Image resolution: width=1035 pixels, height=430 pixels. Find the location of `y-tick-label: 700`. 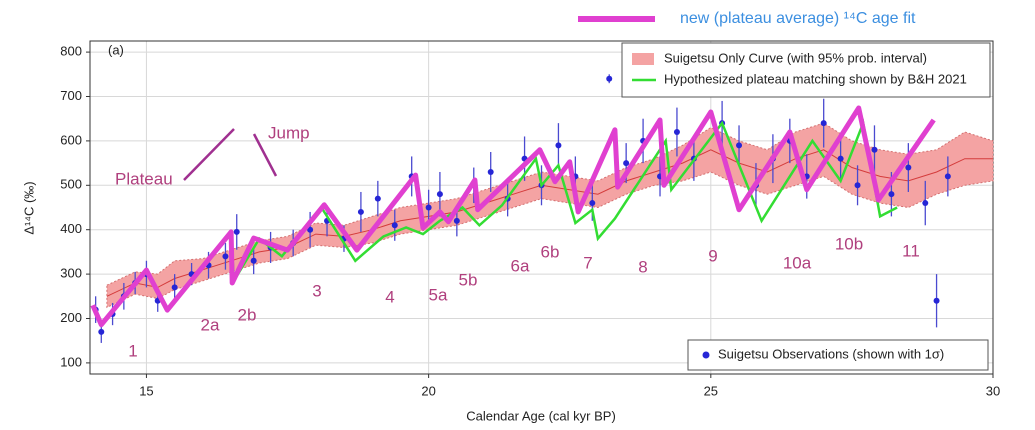

y-tick-label: 700 is located at coordinates (71, 95).